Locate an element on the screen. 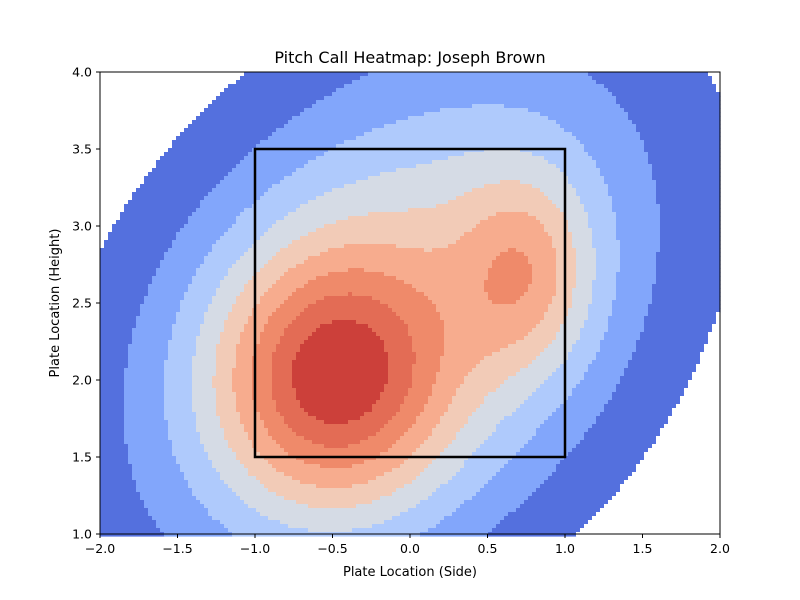  x-axis-label: Plate Location (Side) is located at coordinates (410, 572).